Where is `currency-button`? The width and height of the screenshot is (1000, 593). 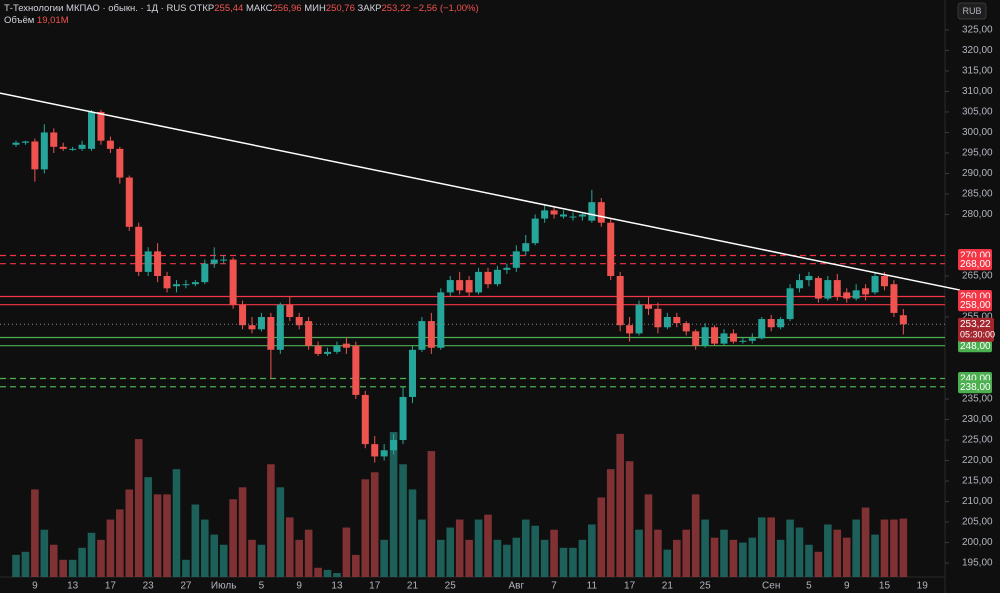
currency-button is located at coordinates (972, 11).